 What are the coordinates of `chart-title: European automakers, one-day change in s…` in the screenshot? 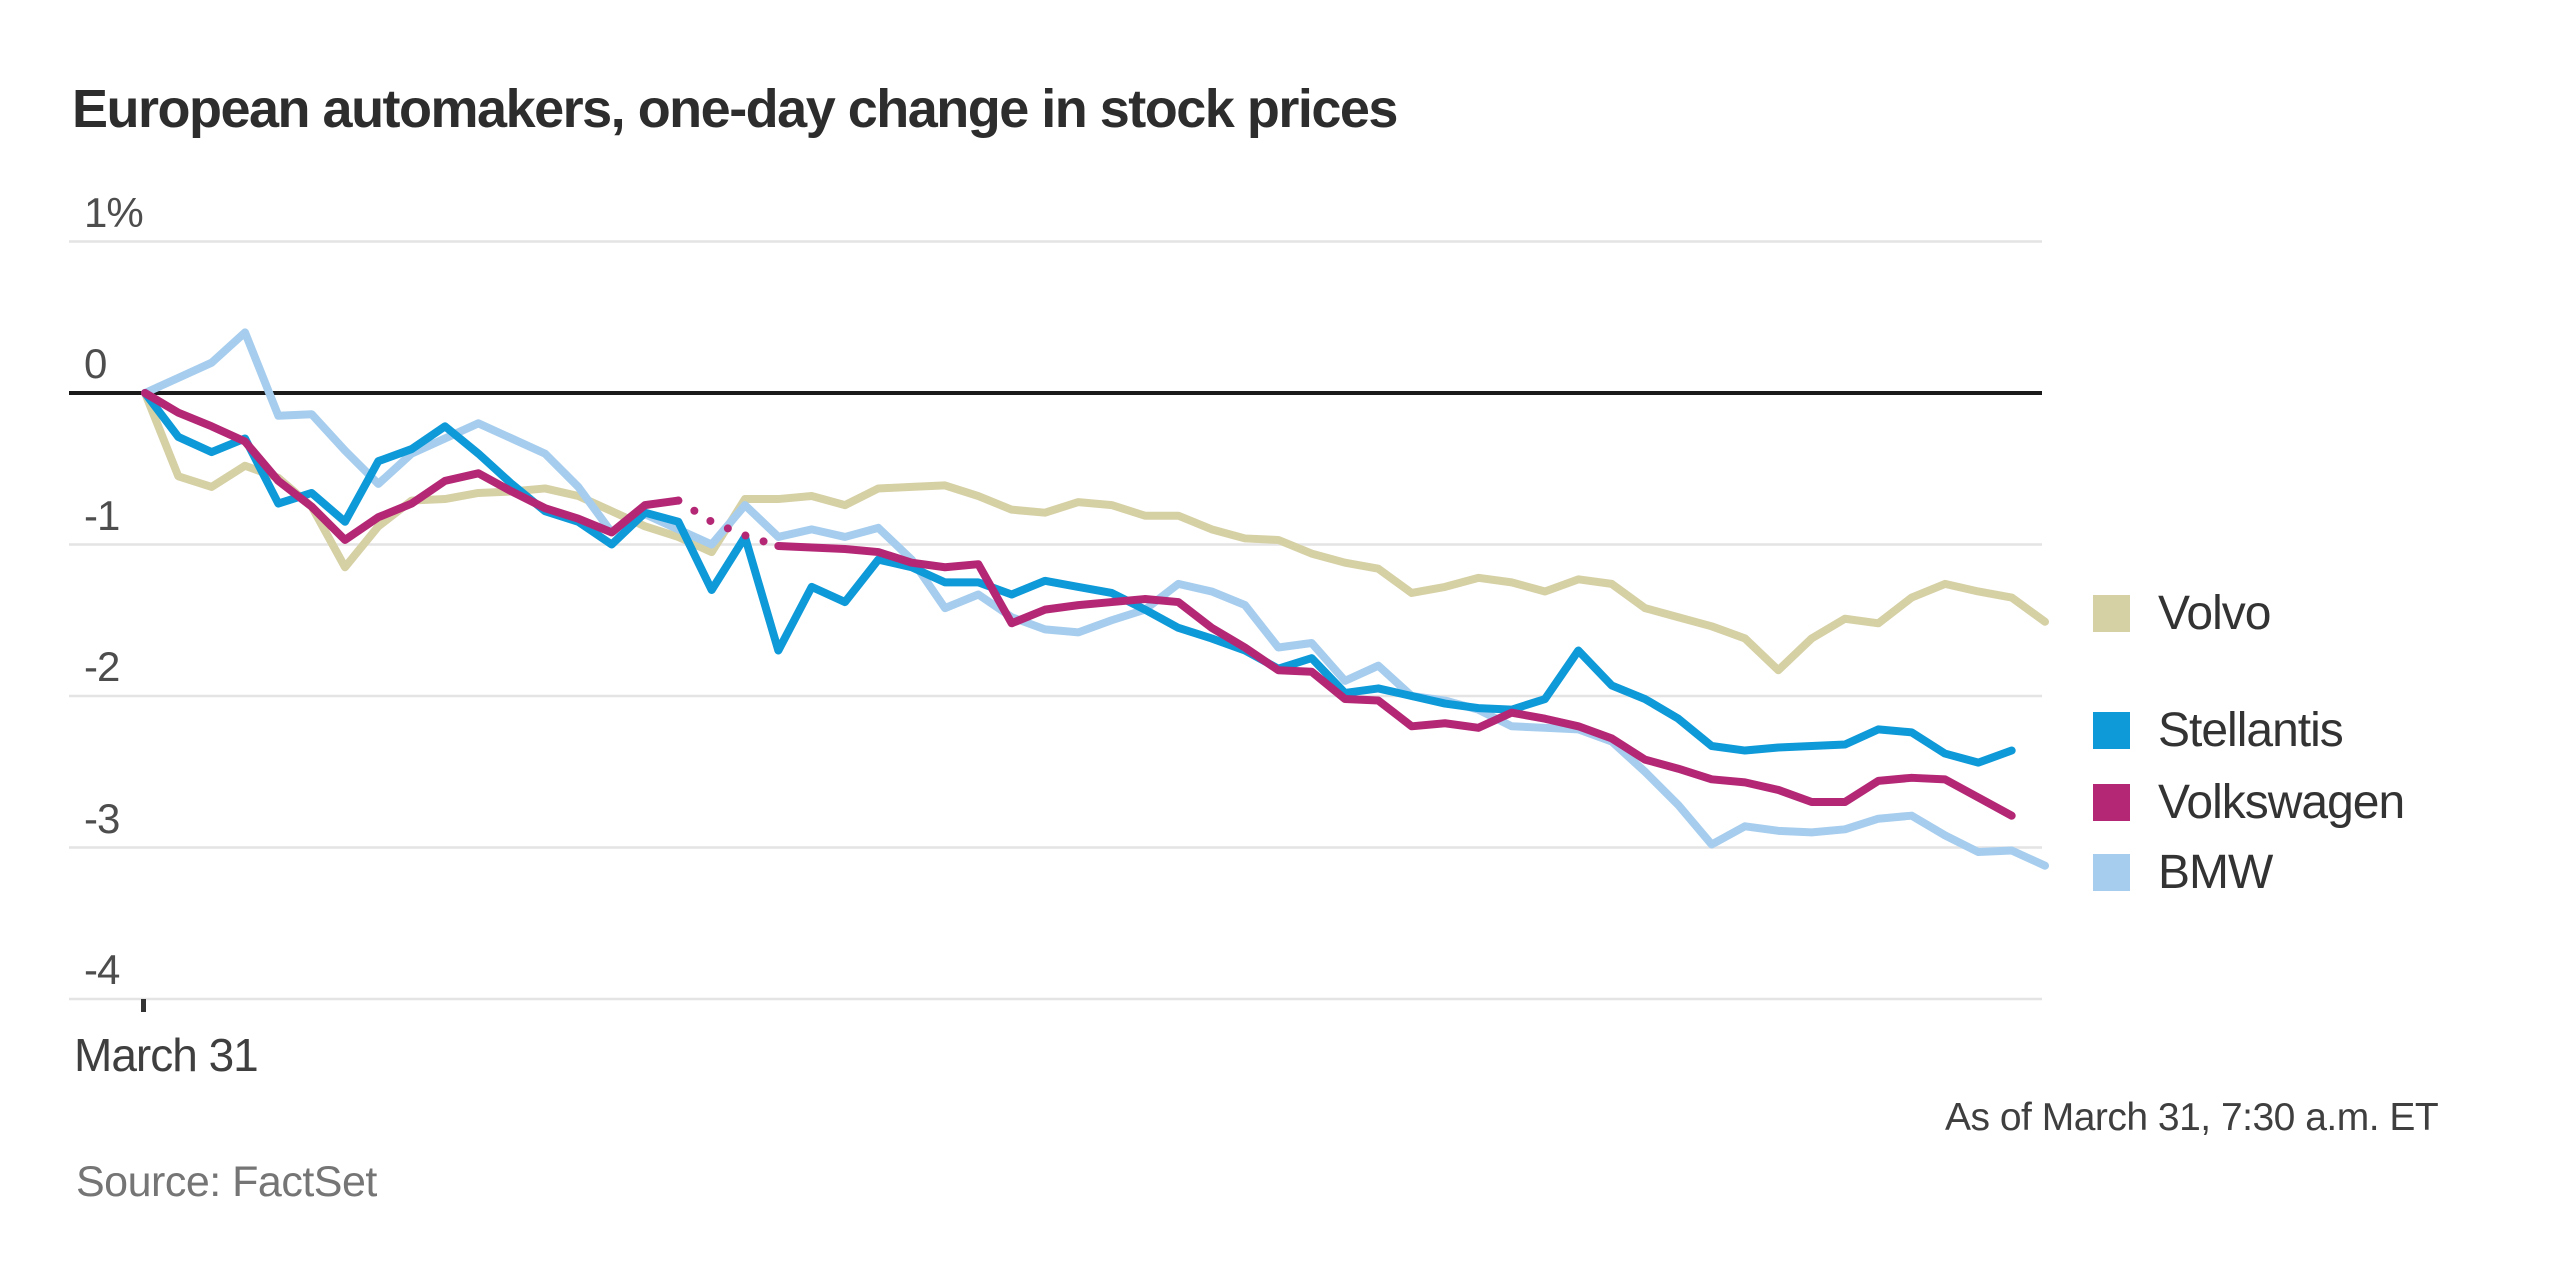 It's located at (735, 109).